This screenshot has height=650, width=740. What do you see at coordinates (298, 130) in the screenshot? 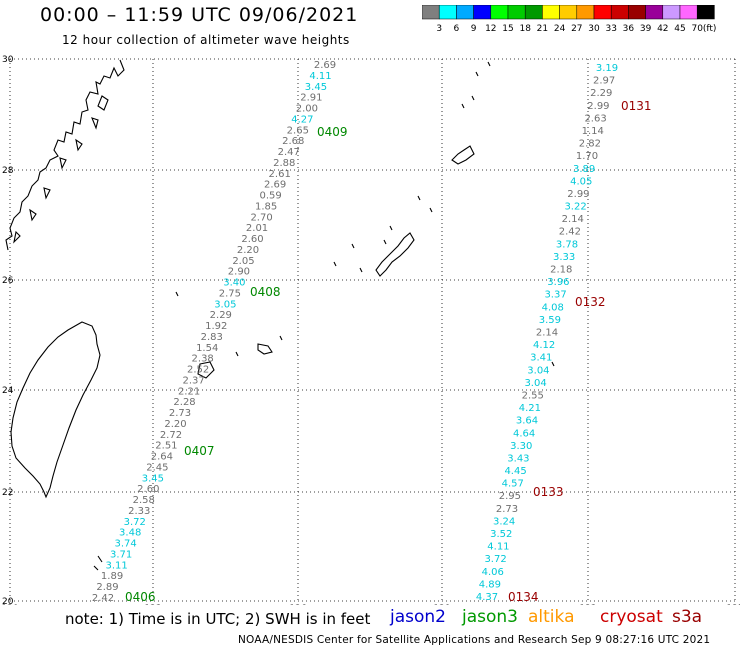
I see `wave-height-value: 2.65` at bounding box center [298, 130].